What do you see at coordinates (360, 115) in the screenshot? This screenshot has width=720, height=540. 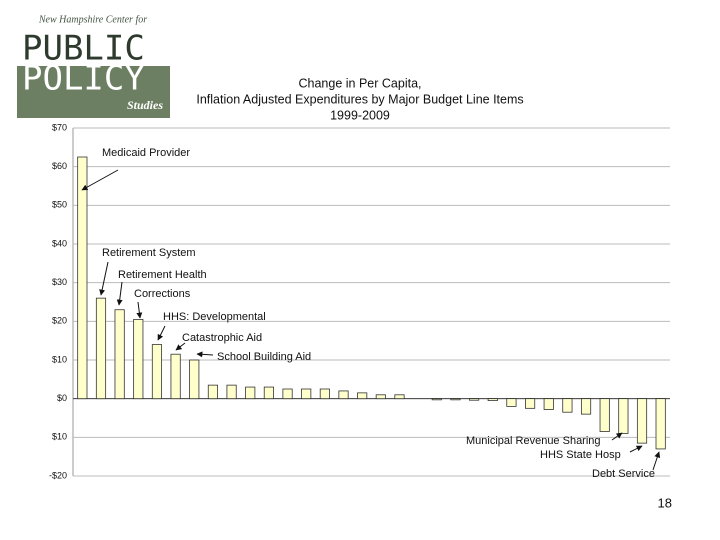 I see `chart-title: 1999-2009` at bounding box center [360, 115].